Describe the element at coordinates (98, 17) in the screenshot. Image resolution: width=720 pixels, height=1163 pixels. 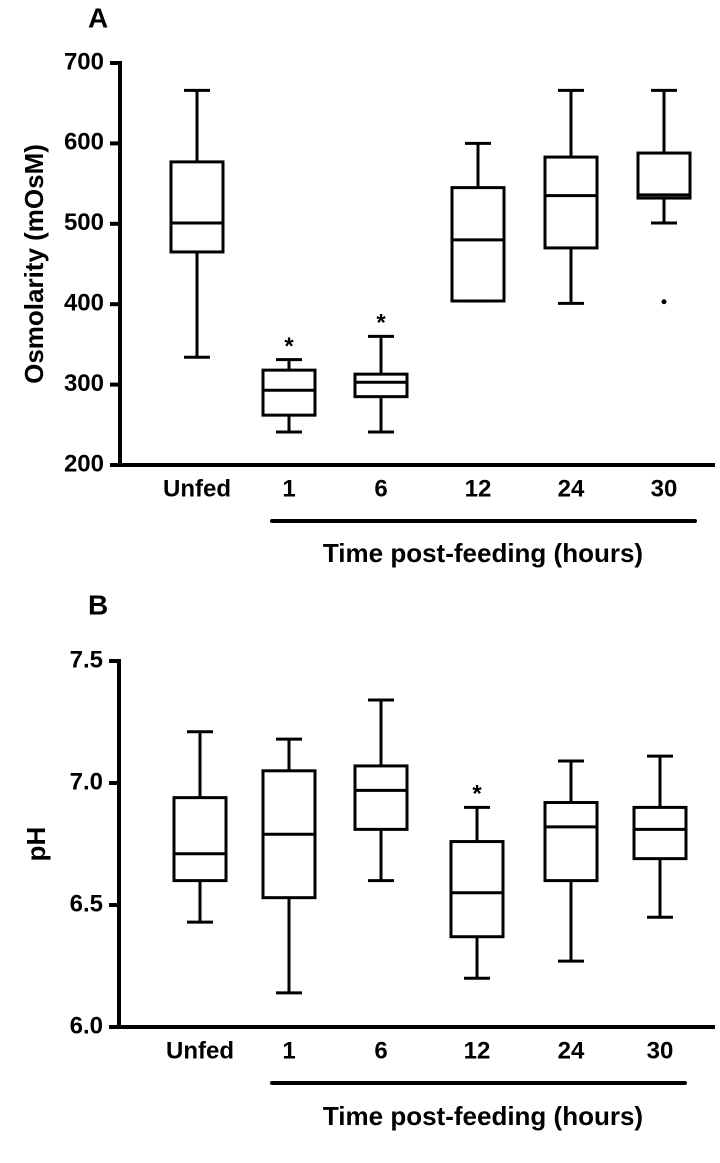
I see `panel-label: A` at that location.